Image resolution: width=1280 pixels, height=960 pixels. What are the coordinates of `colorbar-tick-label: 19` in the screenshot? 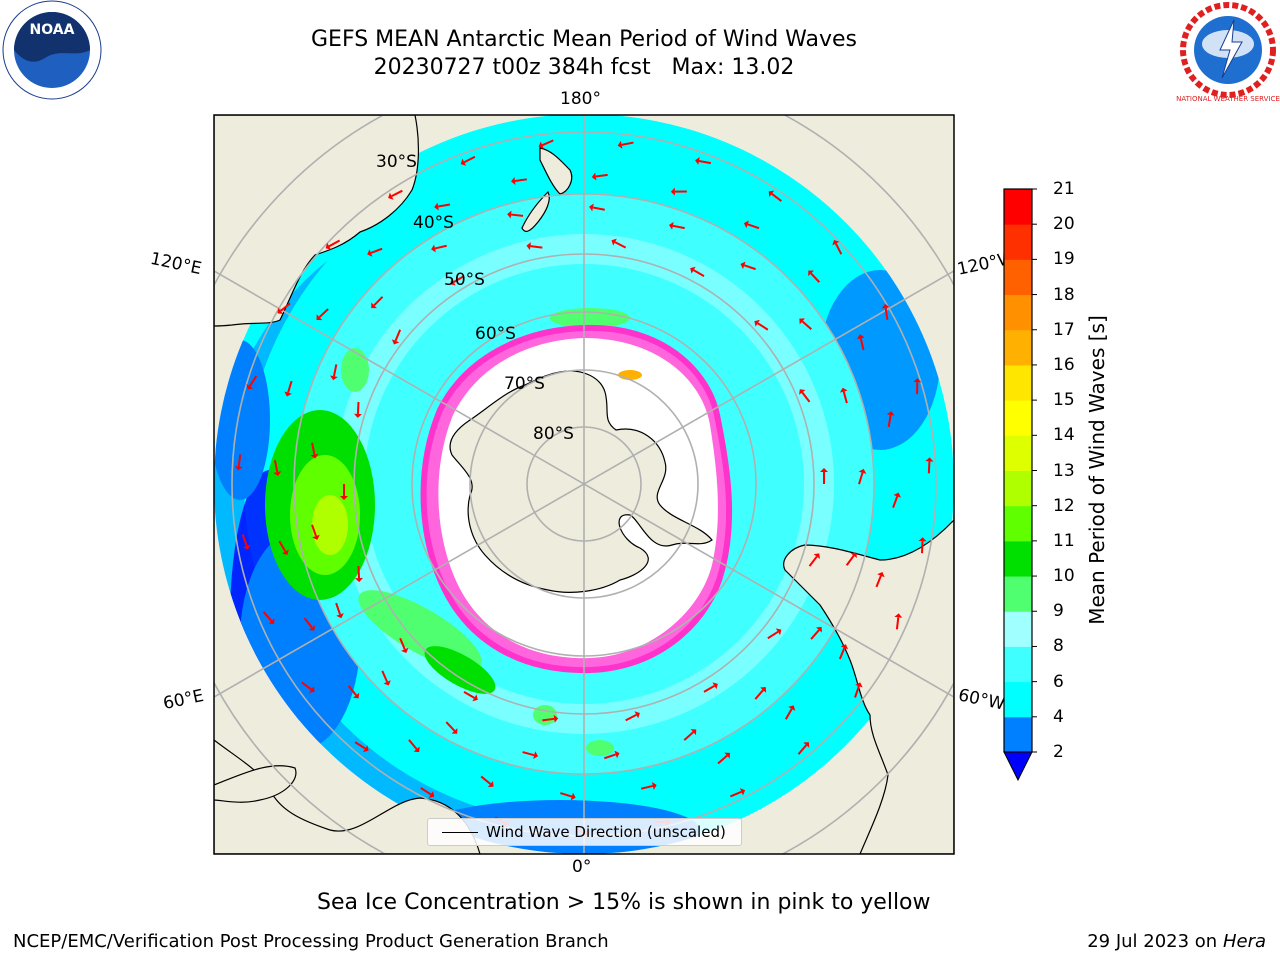 It's located at (1064, 259).